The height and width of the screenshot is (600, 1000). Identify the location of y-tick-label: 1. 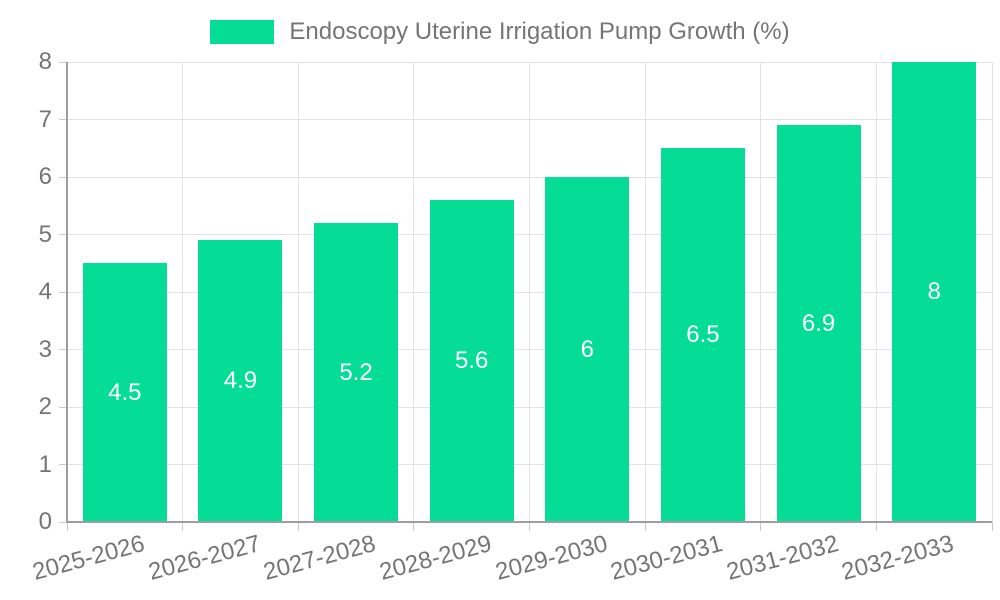
(45, 464).